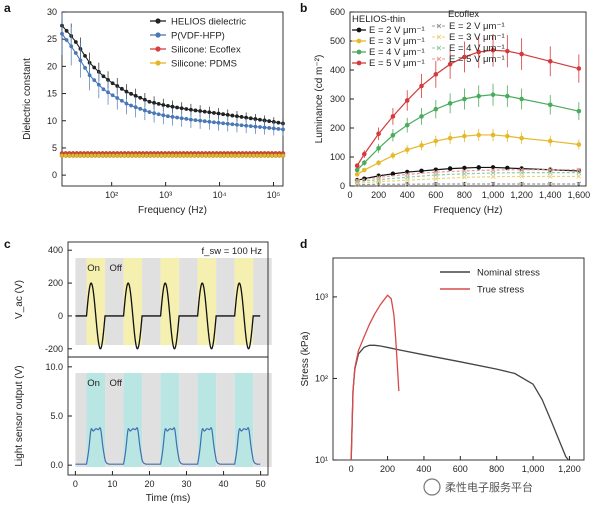 This screenshot has width=593, height=506. I want to click on y-tick-label: 25, so click(52, 39).